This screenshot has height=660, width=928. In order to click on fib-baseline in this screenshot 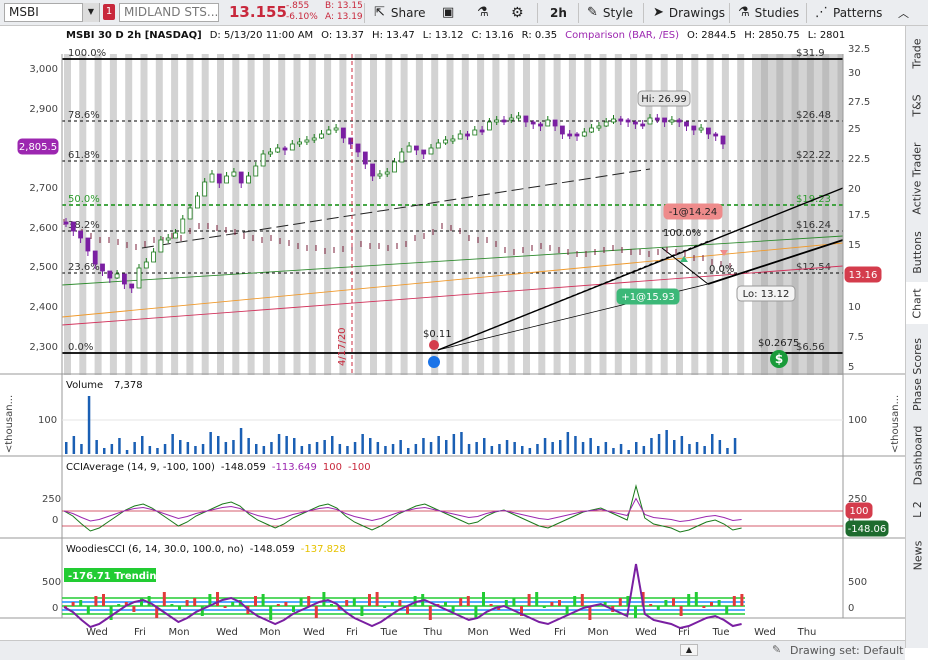, I will do `click(573, 295)`.